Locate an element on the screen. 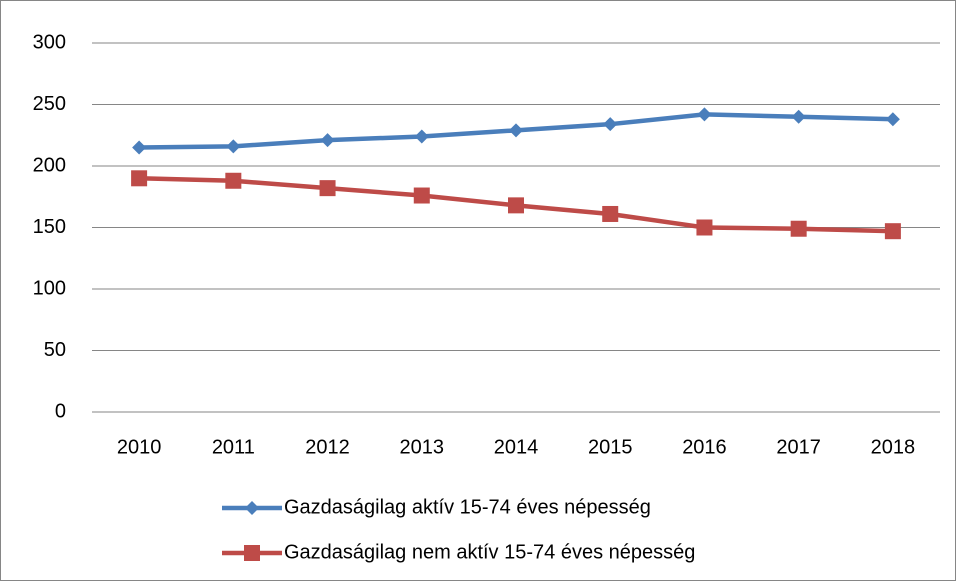 Image resolution: width=956 pixels, height=581 pixels. y-tick-label: 150 is located at coordinates (49, 227).